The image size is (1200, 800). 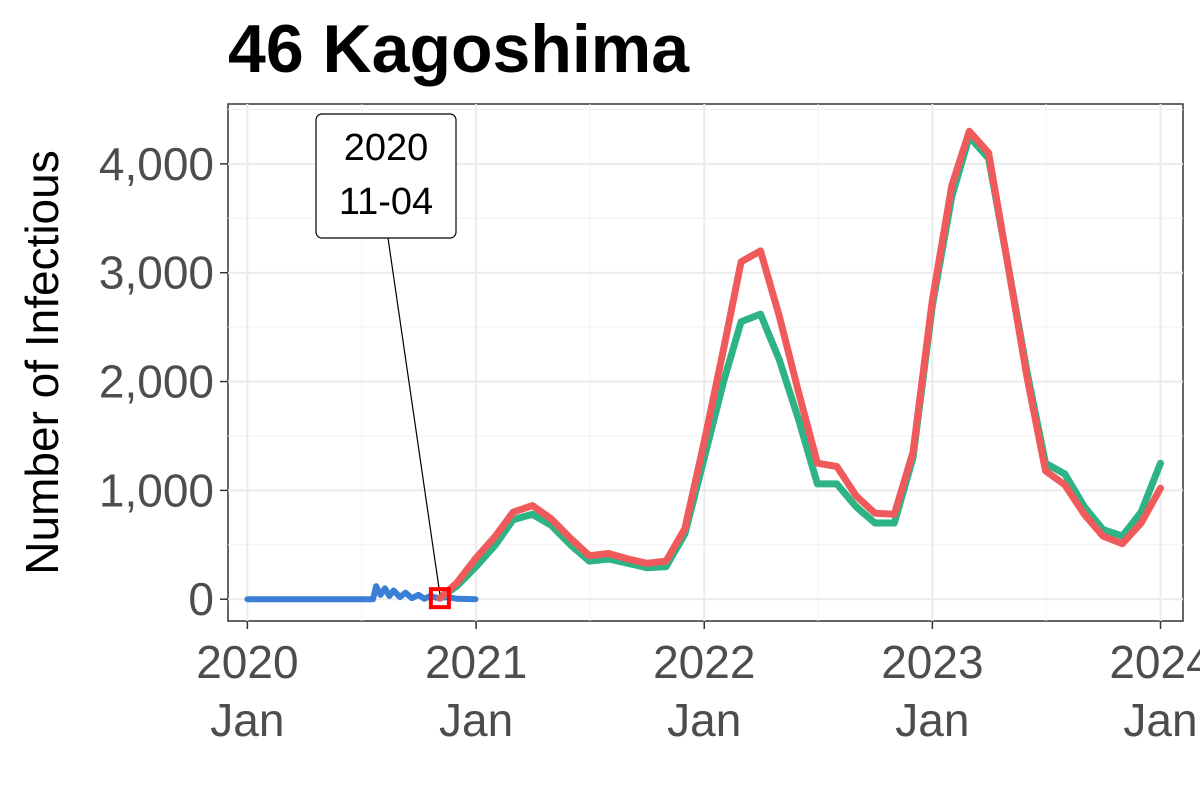 What do you see at coordinates (386, 148) in the screenshot?
I see `annotation-line-1: 2020` at bounding box center [386, 148].